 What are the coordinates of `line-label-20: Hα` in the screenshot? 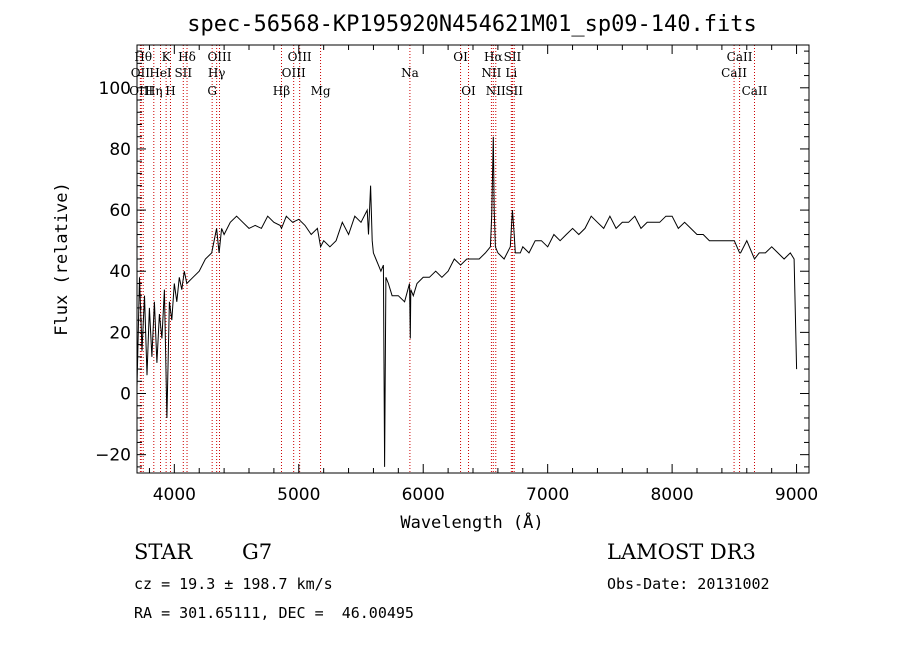 It's located at (493, 57).